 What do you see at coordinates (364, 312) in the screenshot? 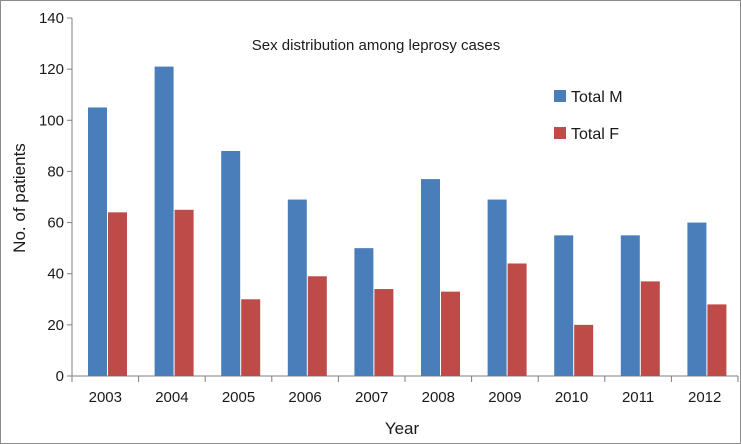
I see `bar-male-2007` at bounding box center [364, 312].